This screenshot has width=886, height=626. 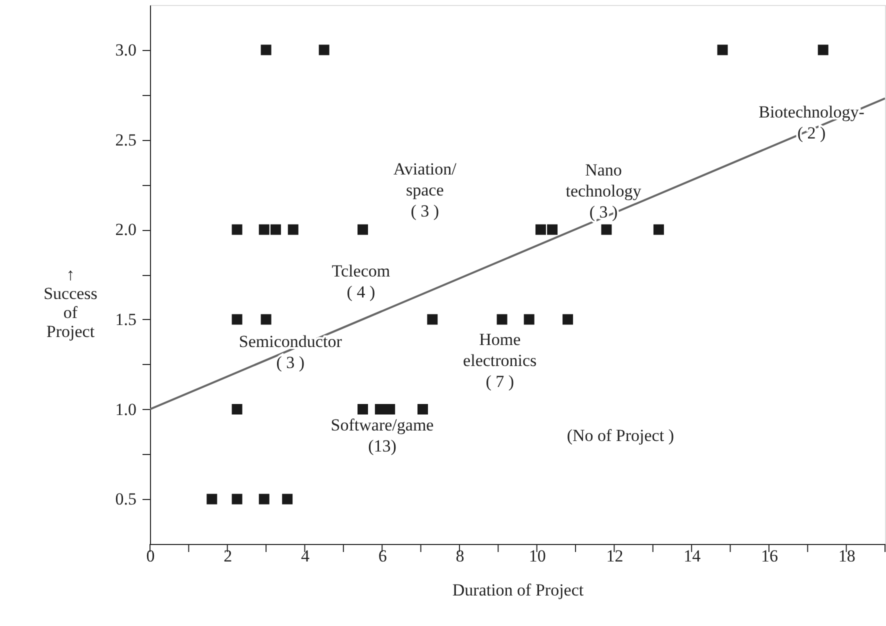 I want to click on x-tick-label: 6, so click(x=382, y=556).